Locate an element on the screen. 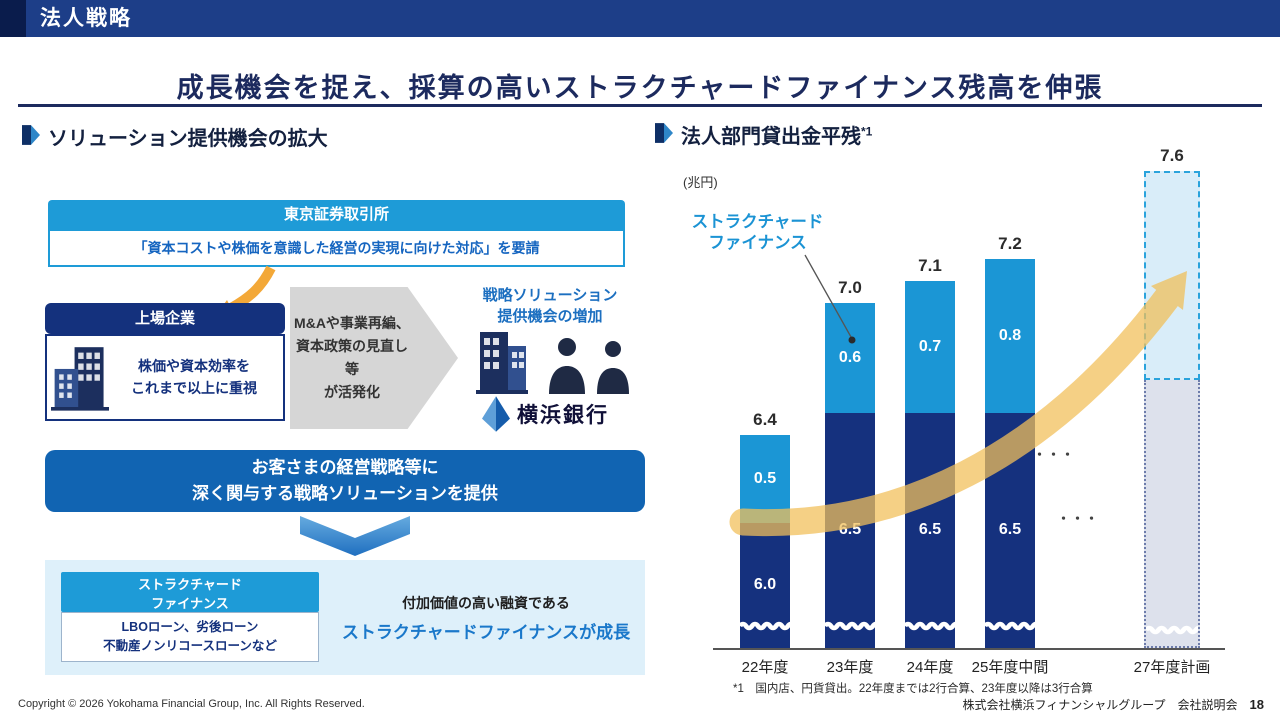 The height and width of the screenshot is (720, 1280). bar-total-label: 7.6 is located at coordinates (1172, 155).